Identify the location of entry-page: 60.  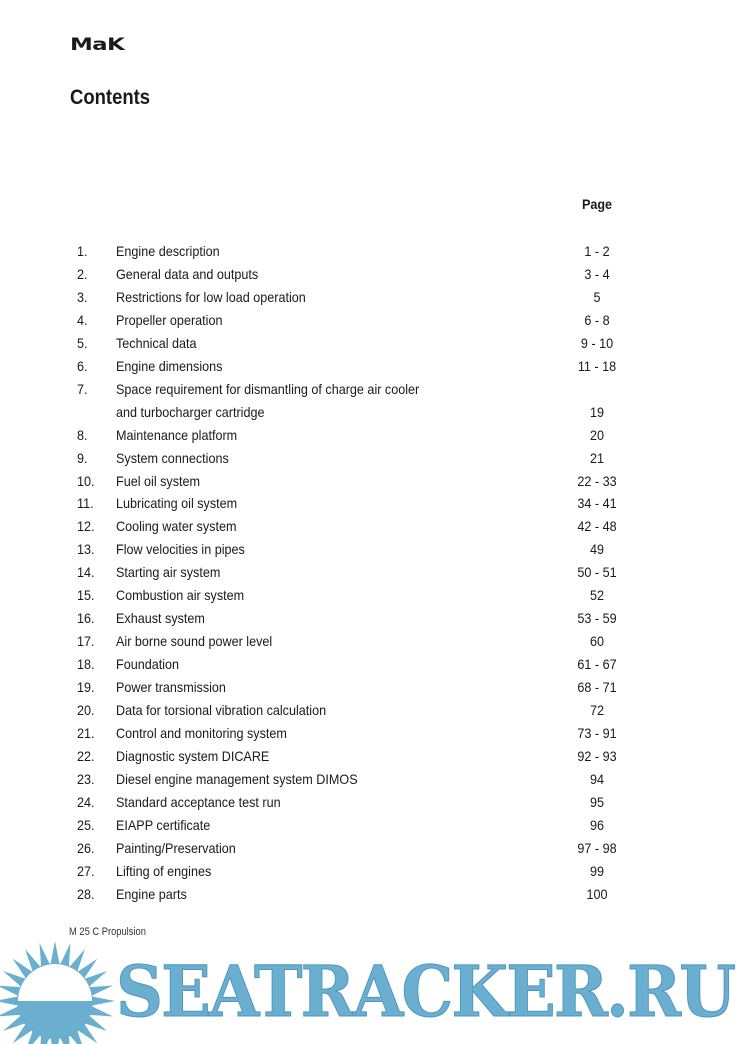
(597, 641).